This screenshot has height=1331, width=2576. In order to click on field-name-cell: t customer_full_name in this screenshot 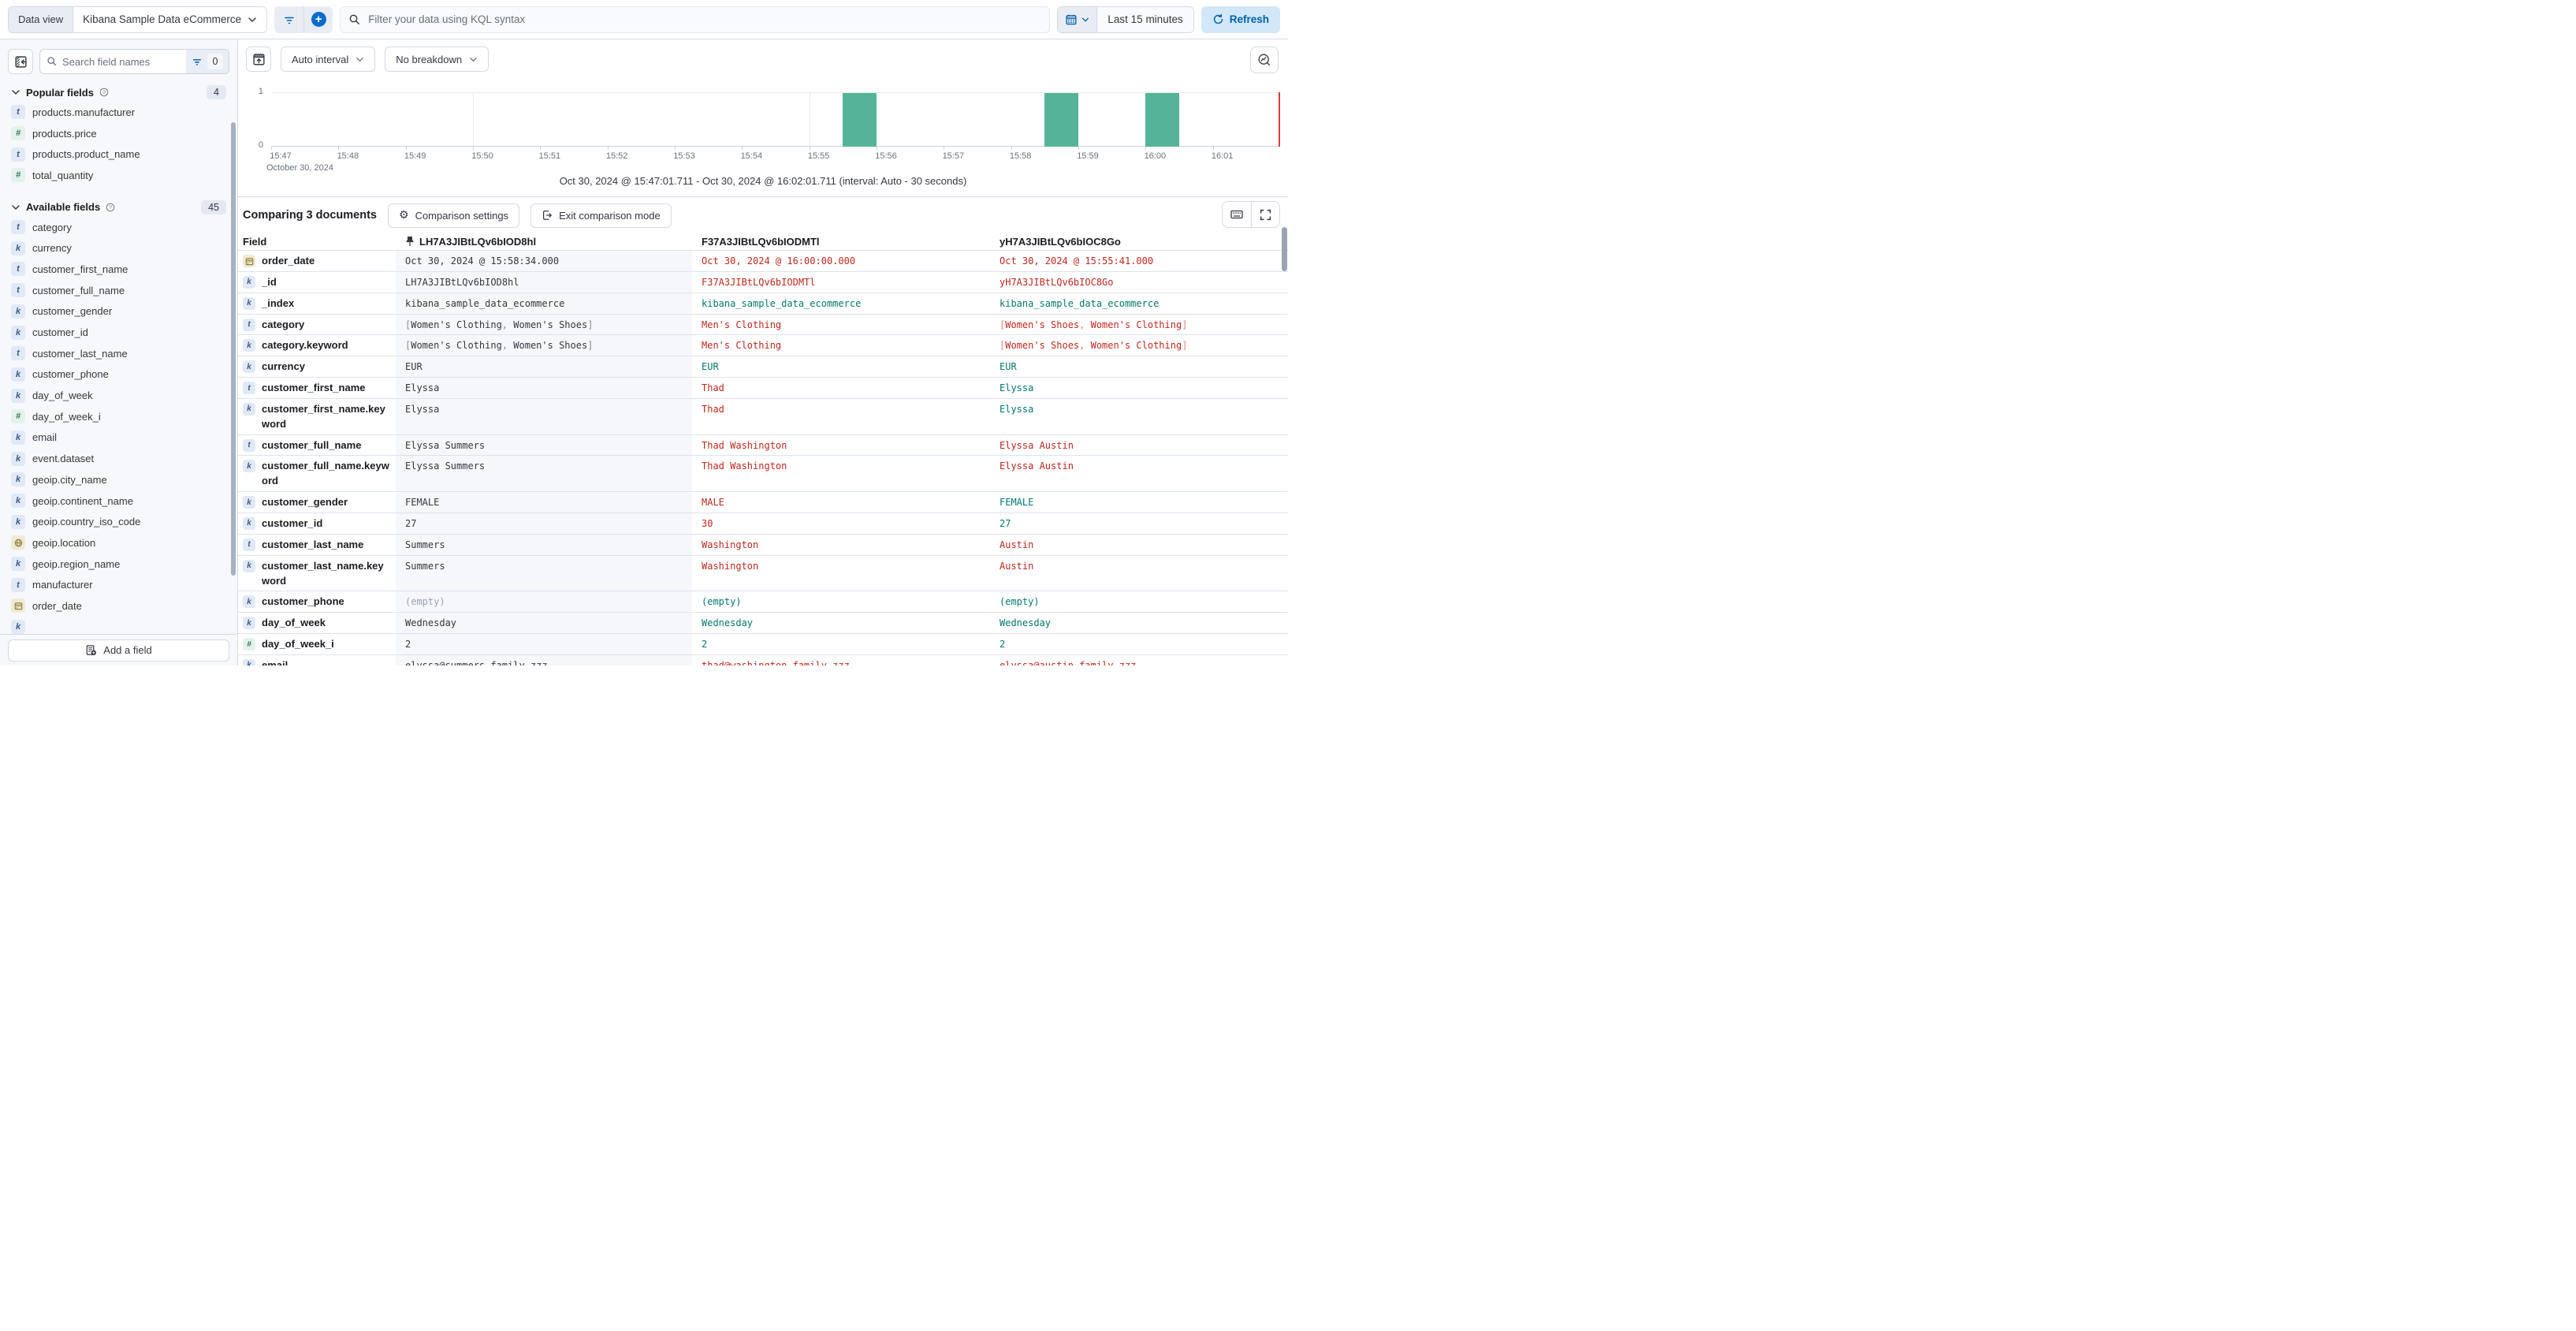, I will do `click(317, 445)`.